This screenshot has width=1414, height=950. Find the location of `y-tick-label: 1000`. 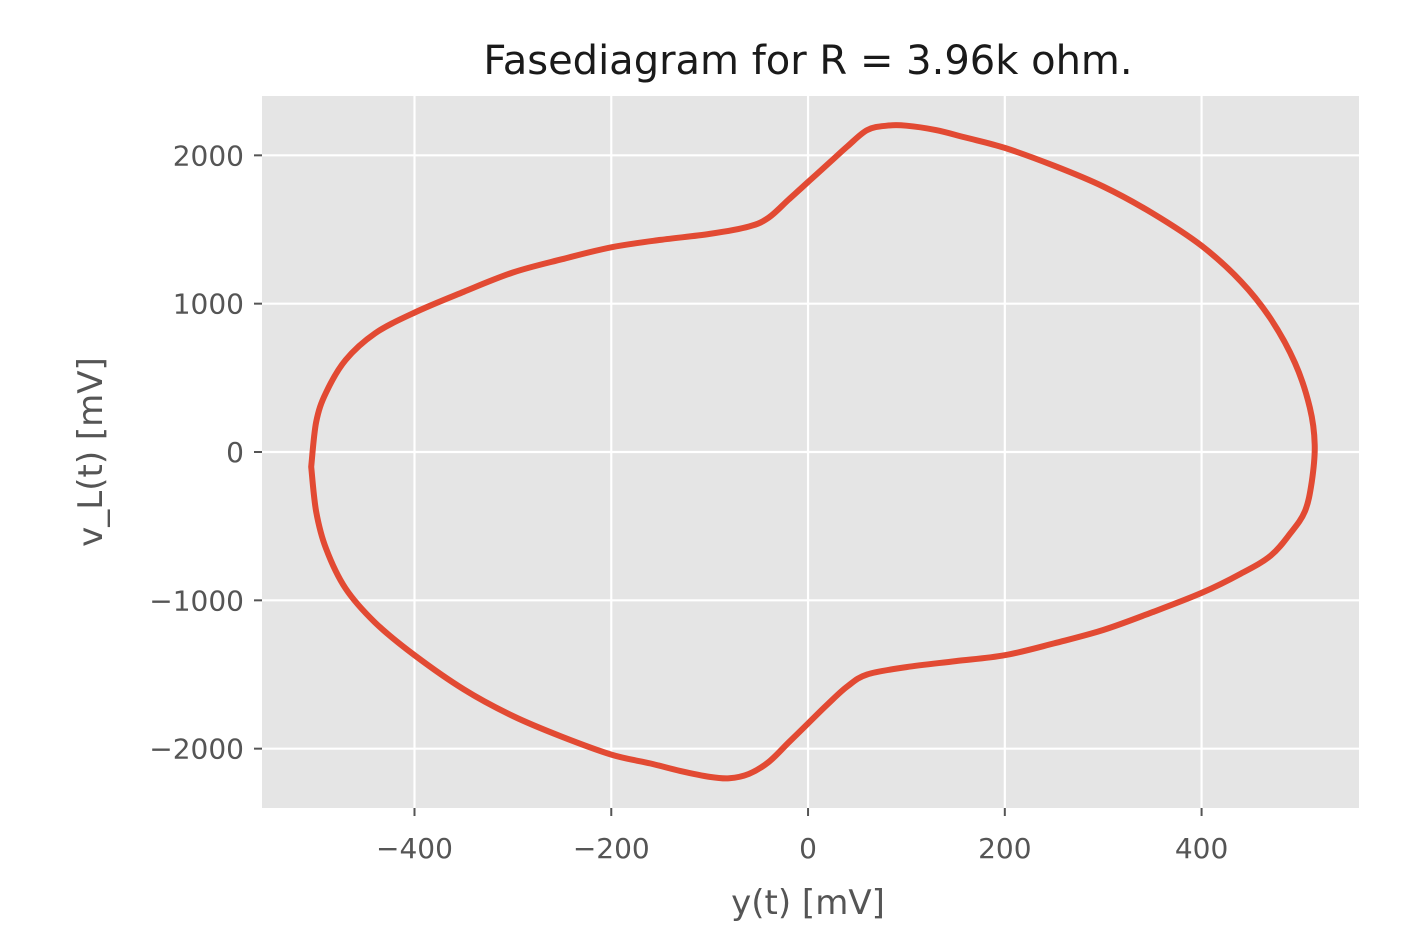

y-tick-label: 1000 is located at coordinates (208, 304).